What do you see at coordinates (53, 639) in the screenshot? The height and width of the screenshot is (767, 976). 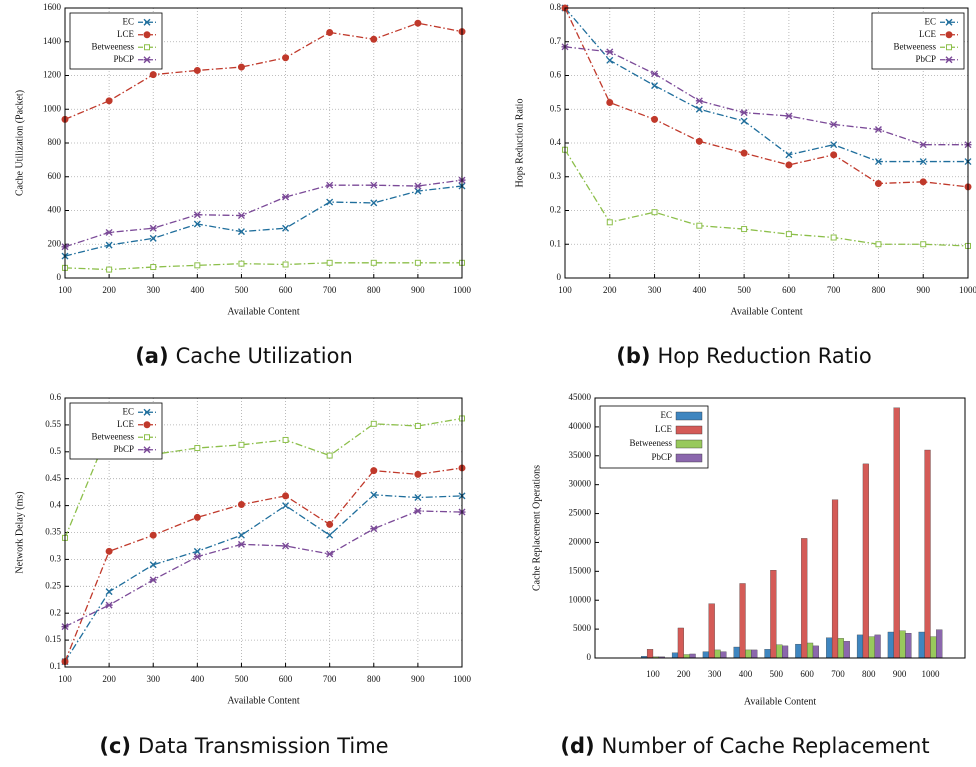 I see `y-tick-label: 0.15` at bounding box center [53, 639].